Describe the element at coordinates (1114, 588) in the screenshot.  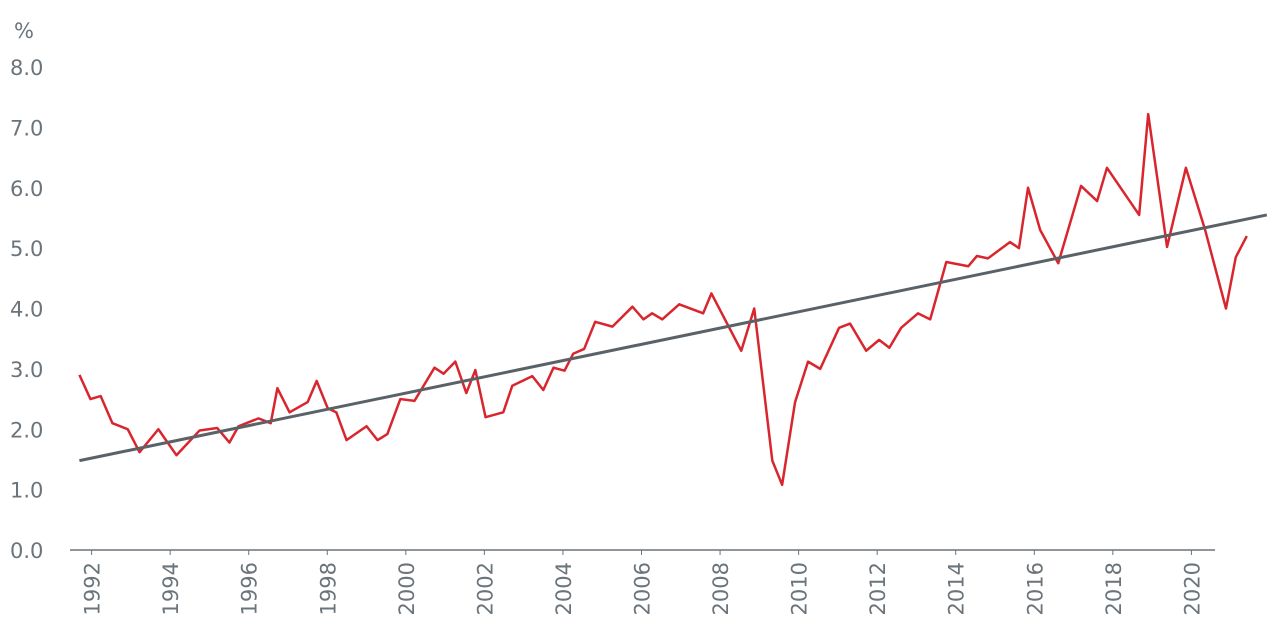
I see `x-tick-label: 2018` at that location.